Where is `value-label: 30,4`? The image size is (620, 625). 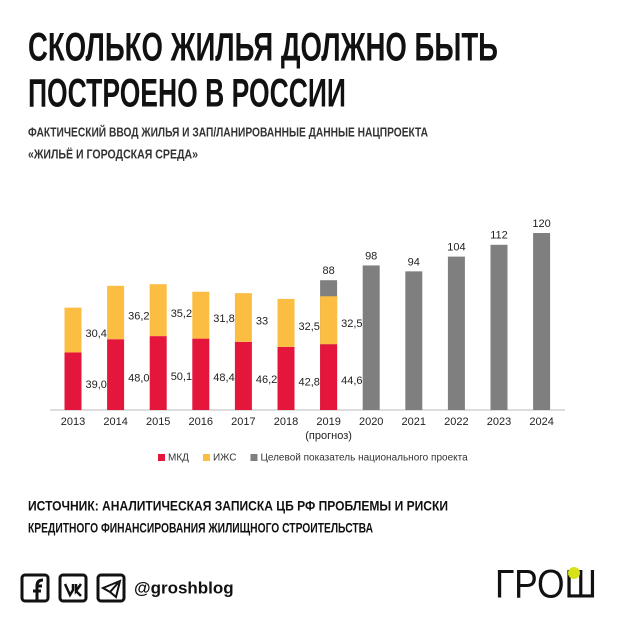 value-label: 30,4 is located at coordinates (96, 334).